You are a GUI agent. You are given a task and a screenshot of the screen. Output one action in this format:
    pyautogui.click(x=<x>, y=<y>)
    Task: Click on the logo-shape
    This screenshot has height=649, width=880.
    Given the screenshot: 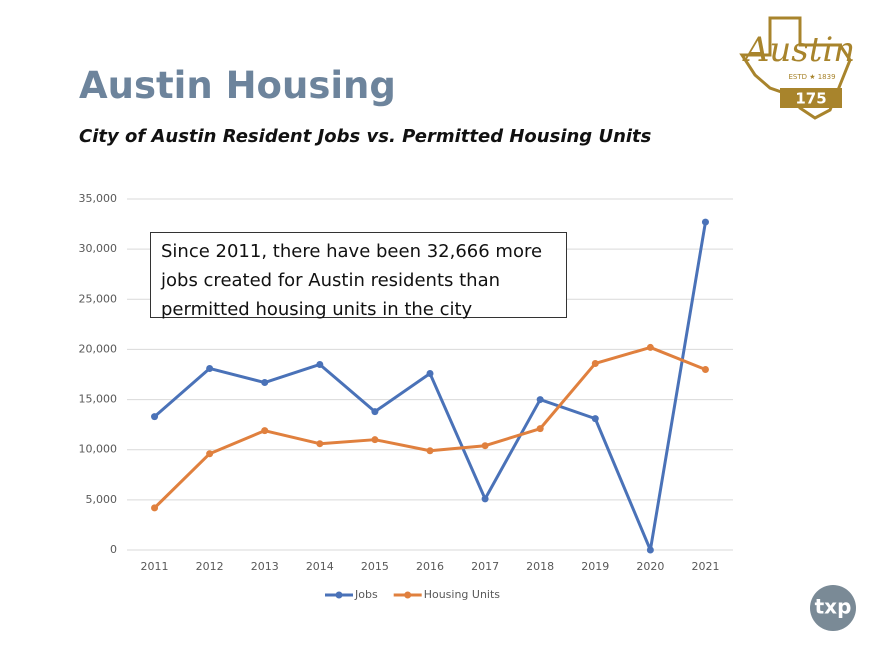 What is the action you would take?
    pyautogui.click(x=795, y=68)
    